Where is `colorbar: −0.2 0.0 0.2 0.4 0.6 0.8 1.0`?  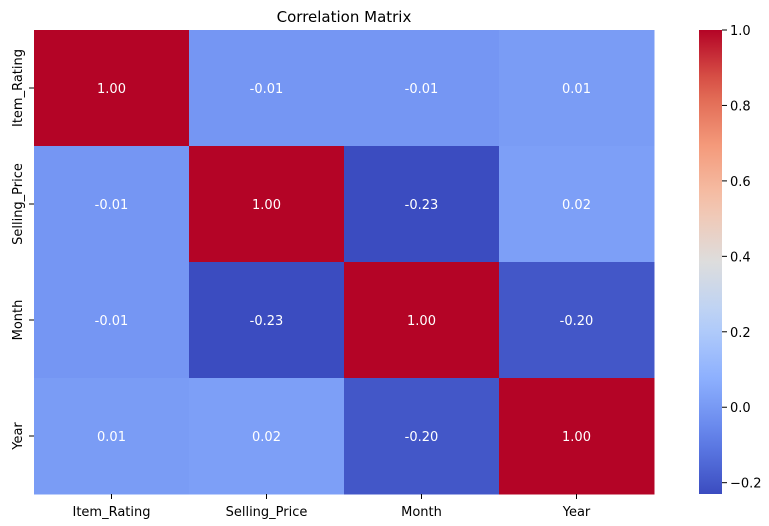 colorbar: −0.2 0.0 0.2 0.4 0.6 0.8 1.0 is located at coordinates (730, 259).